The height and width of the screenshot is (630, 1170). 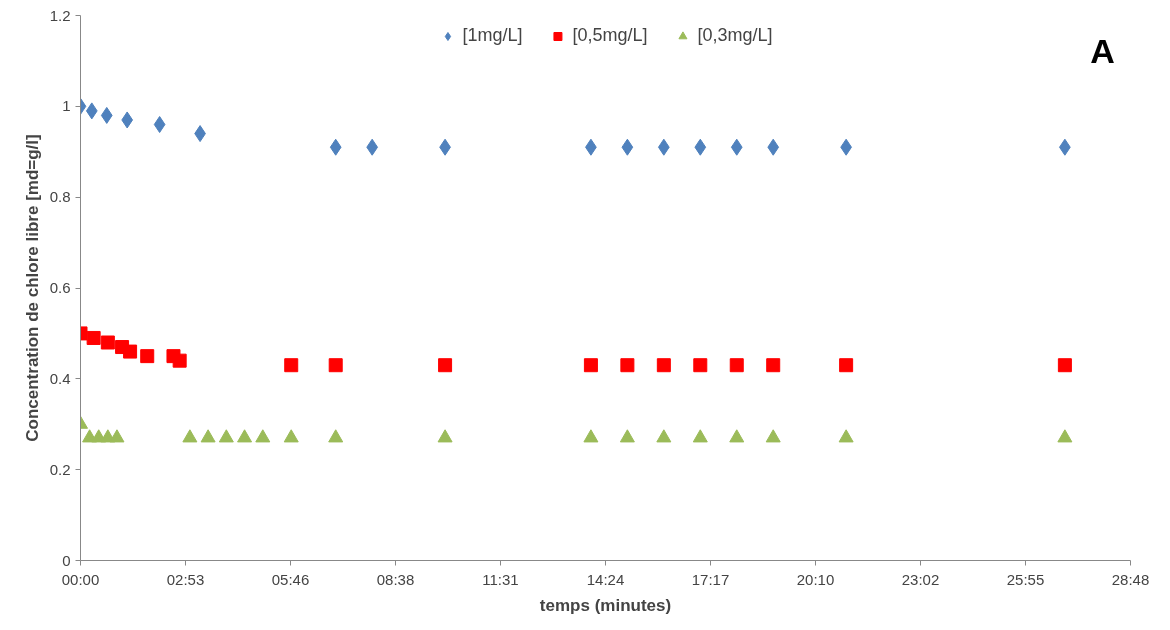 I want to click on x-tick-label: 20:10, so click(x=815, y=579).